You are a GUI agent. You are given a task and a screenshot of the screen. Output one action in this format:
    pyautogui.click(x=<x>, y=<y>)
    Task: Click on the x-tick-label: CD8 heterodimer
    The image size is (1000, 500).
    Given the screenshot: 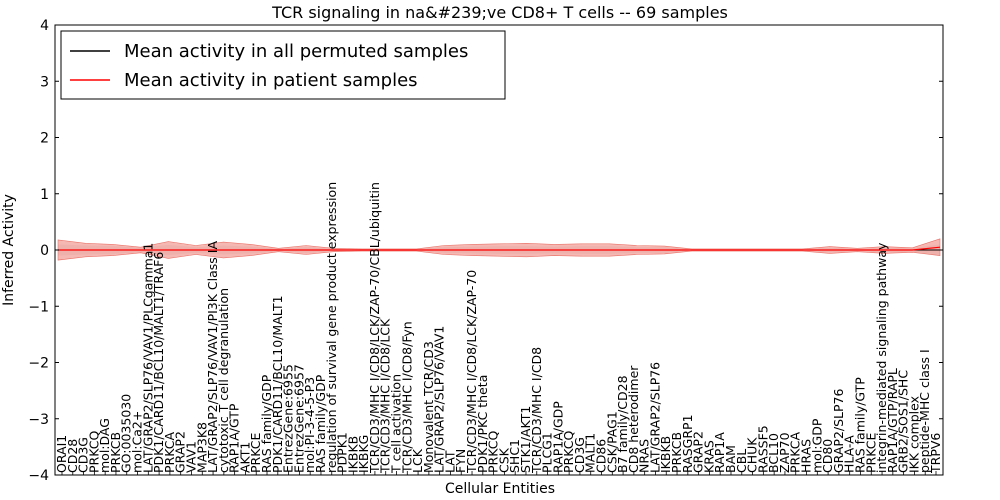 What is the action you would take?
    pyautogui.click(x=633, y=419)
    